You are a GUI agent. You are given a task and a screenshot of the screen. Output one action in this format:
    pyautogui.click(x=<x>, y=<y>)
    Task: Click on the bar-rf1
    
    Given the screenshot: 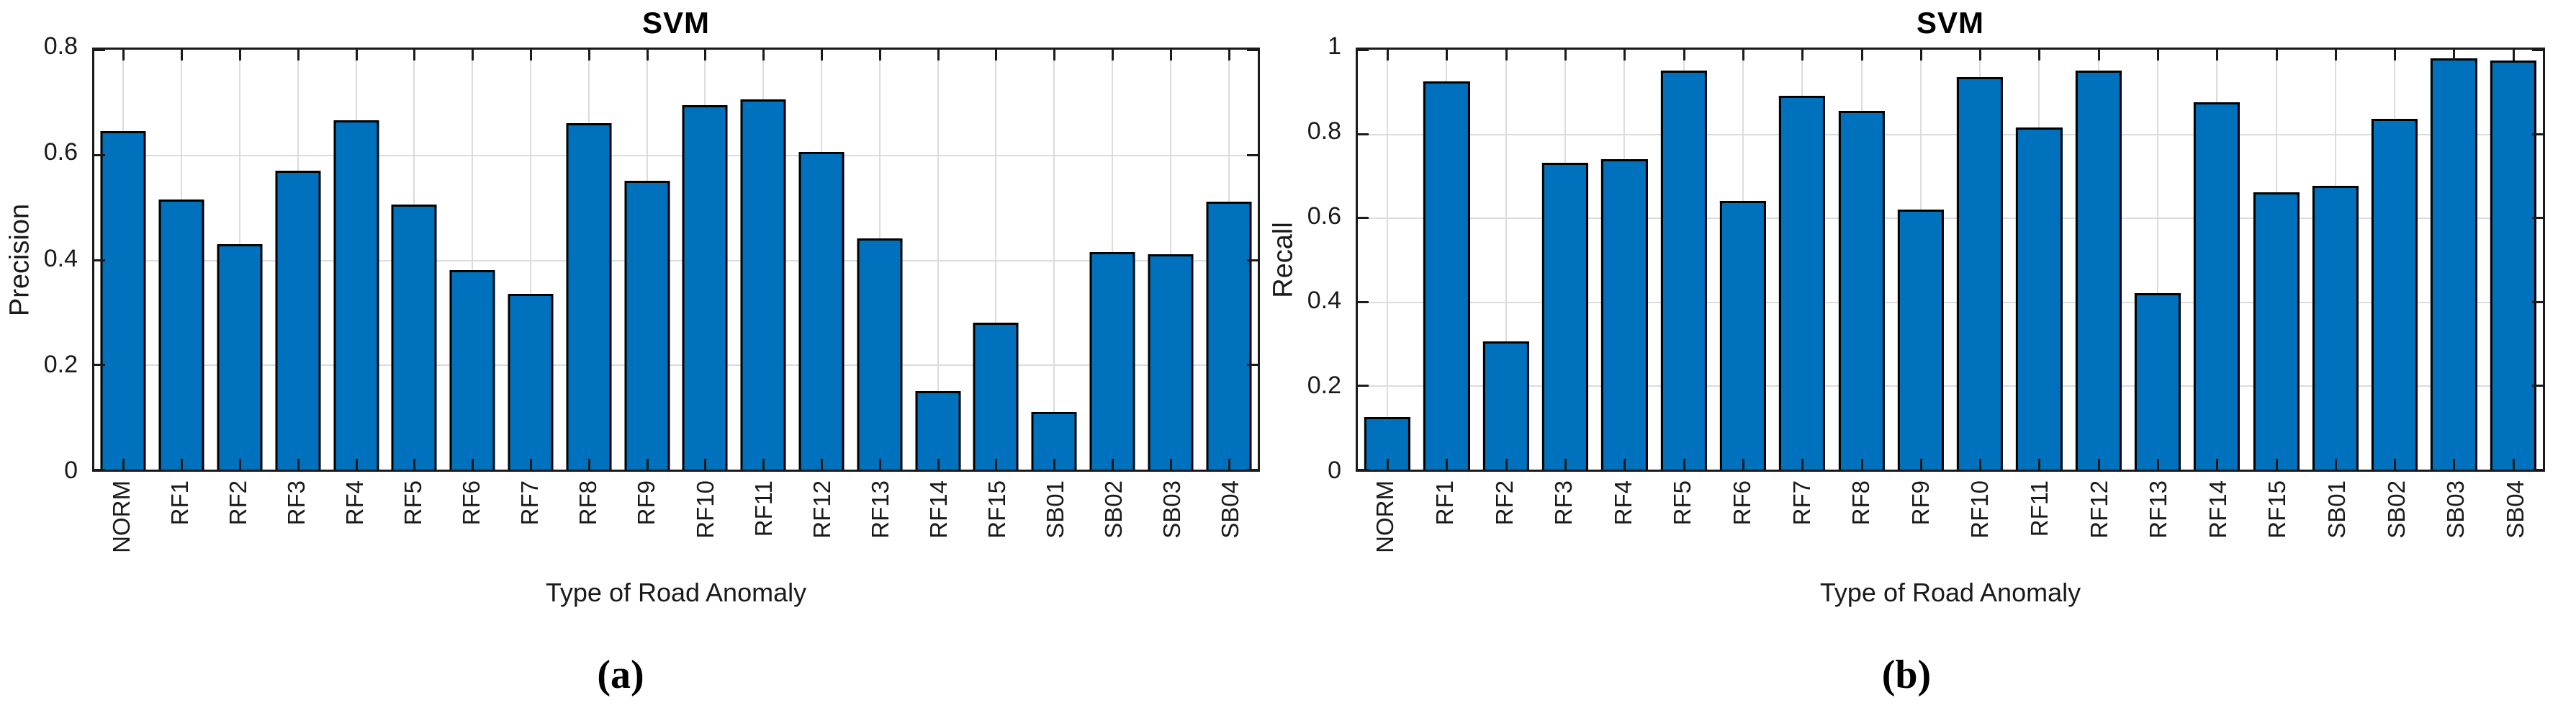 What is the action you would take?
    pyautogui.click(x=181, y=334)
    